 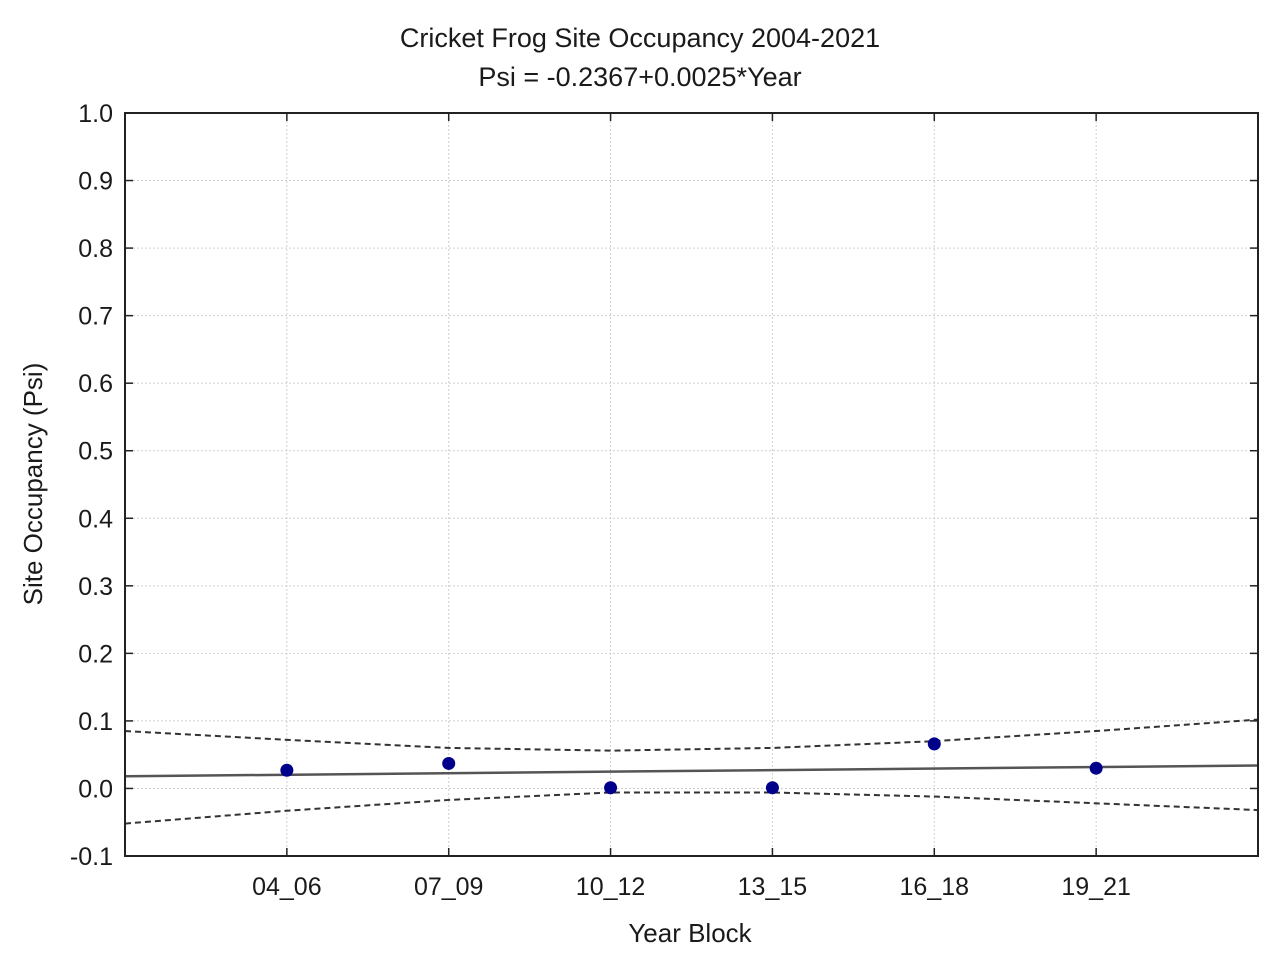 What do you see at coordinates (95, 384) in the screenshot?
I see `y-tick-label: 0.6` at bounding box center [95, 384].